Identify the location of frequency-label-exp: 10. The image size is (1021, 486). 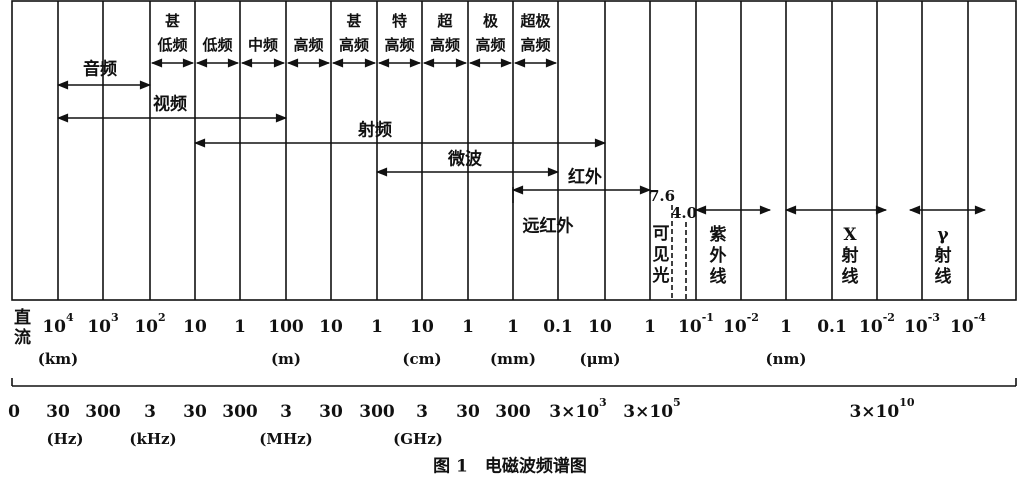
(907, 402).